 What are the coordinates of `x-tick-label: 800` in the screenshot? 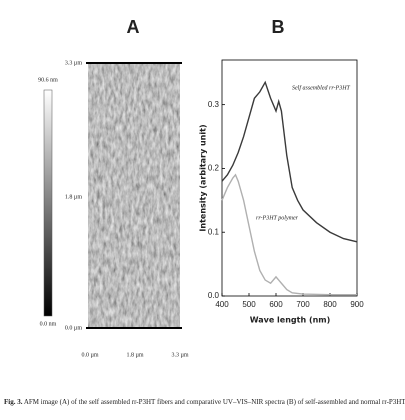 It's located at (330, 304).